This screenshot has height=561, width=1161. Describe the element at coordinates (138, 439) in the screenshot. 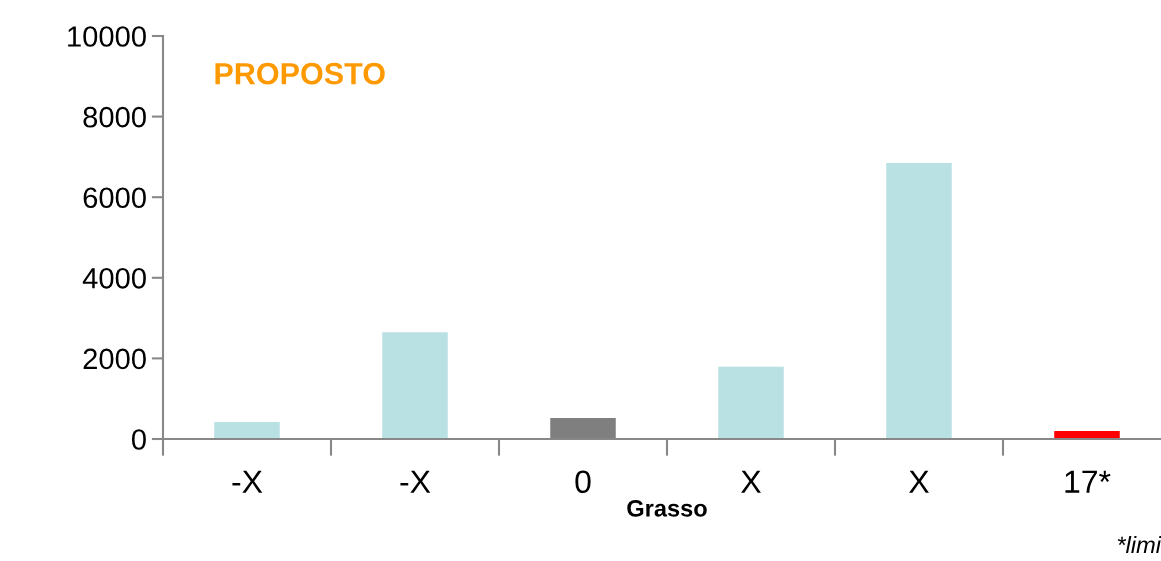

I see `y-tick-label: 0` at that location.